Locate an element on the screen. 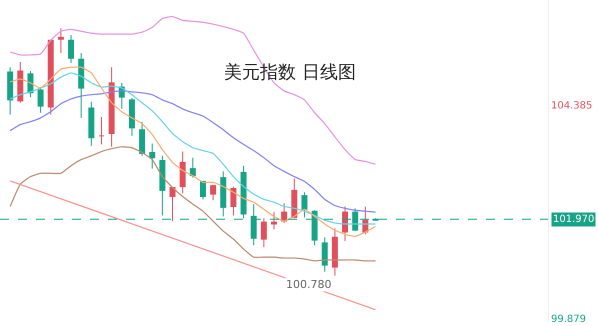 The width and height of the screenshot is (598, 326). annotation: 100.780 is located at coordinates (309, 284).